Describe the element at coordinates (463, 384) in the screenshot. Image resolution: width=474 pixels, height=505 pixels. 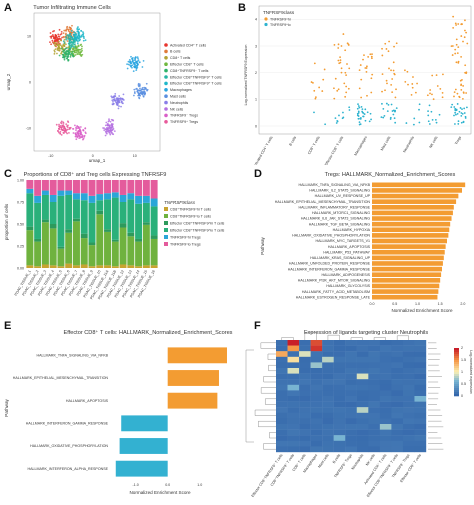
I see `heatmap-colorbar-tick: 0.5` at that location.